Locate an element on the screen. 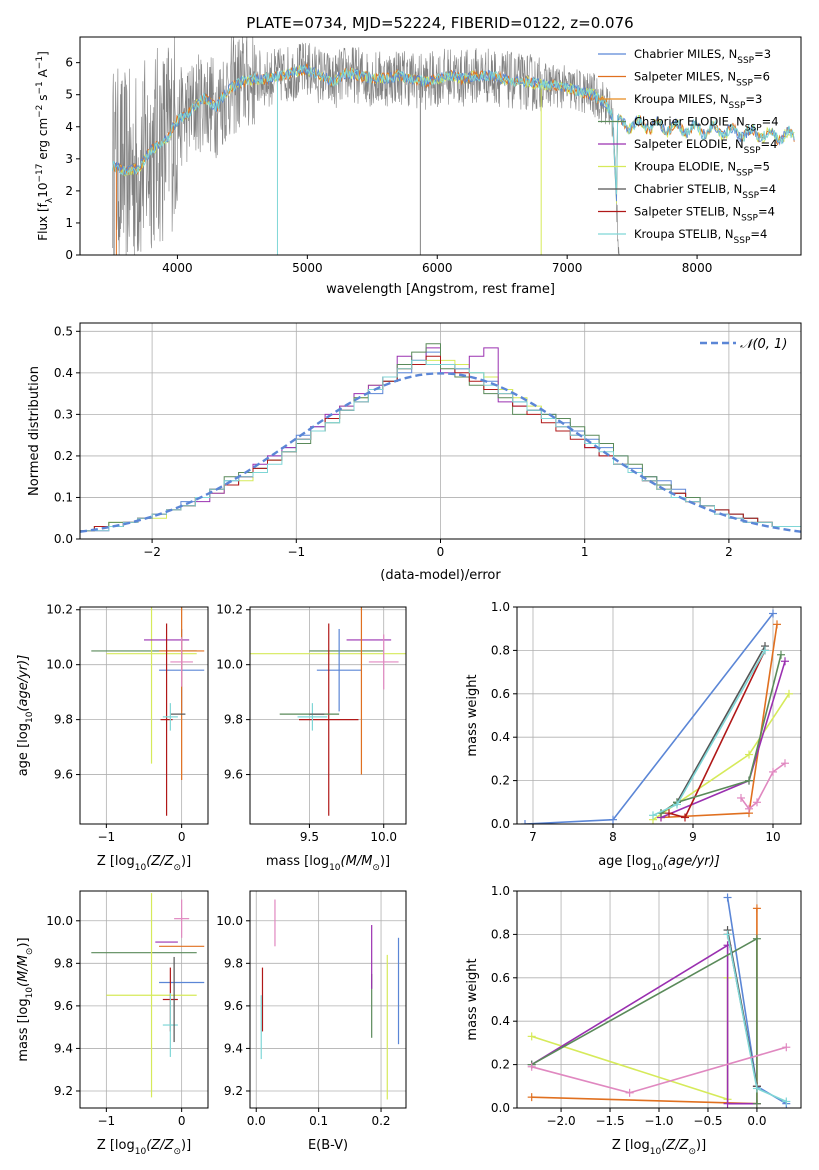 The height and width of the screenshot is (1170, 819). data-point is located at coordinates (182, 918).